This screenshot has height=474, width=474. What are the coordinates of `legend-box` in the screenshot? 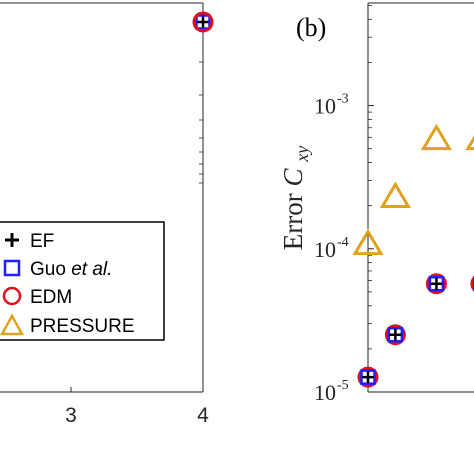 It's located at (82, 281).